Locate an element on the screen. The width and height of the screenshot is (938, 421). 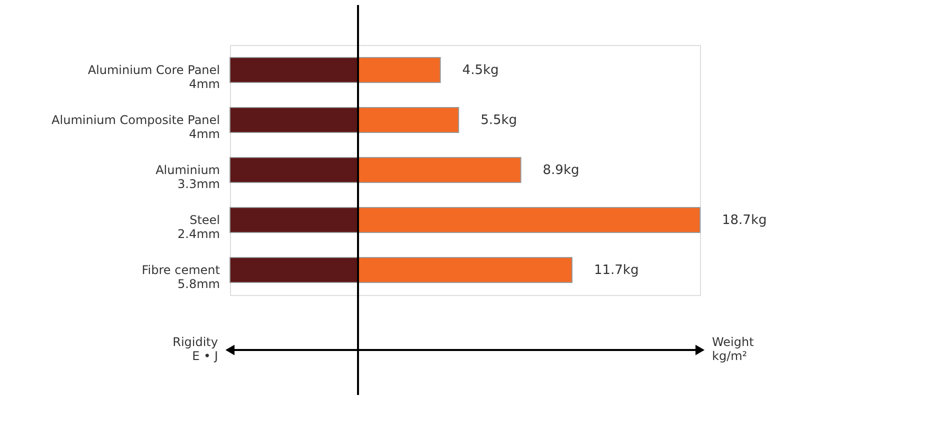
data-label: 18.7kg is located at coordinates (744, 220).